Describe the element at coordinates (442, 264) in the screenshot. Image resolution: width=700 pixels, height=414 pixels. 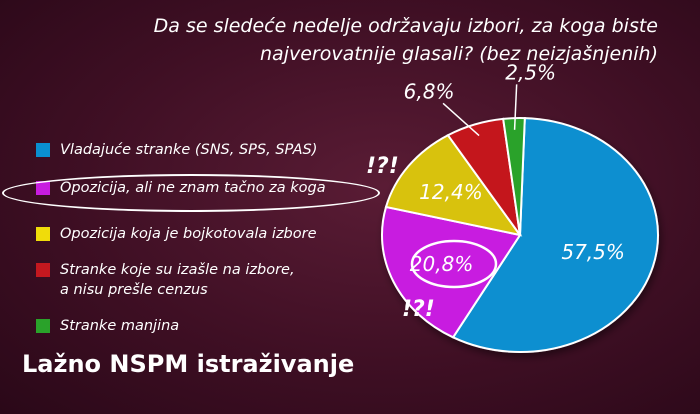
I see `data-label-opposition-unsure: 20,8%` at that location.